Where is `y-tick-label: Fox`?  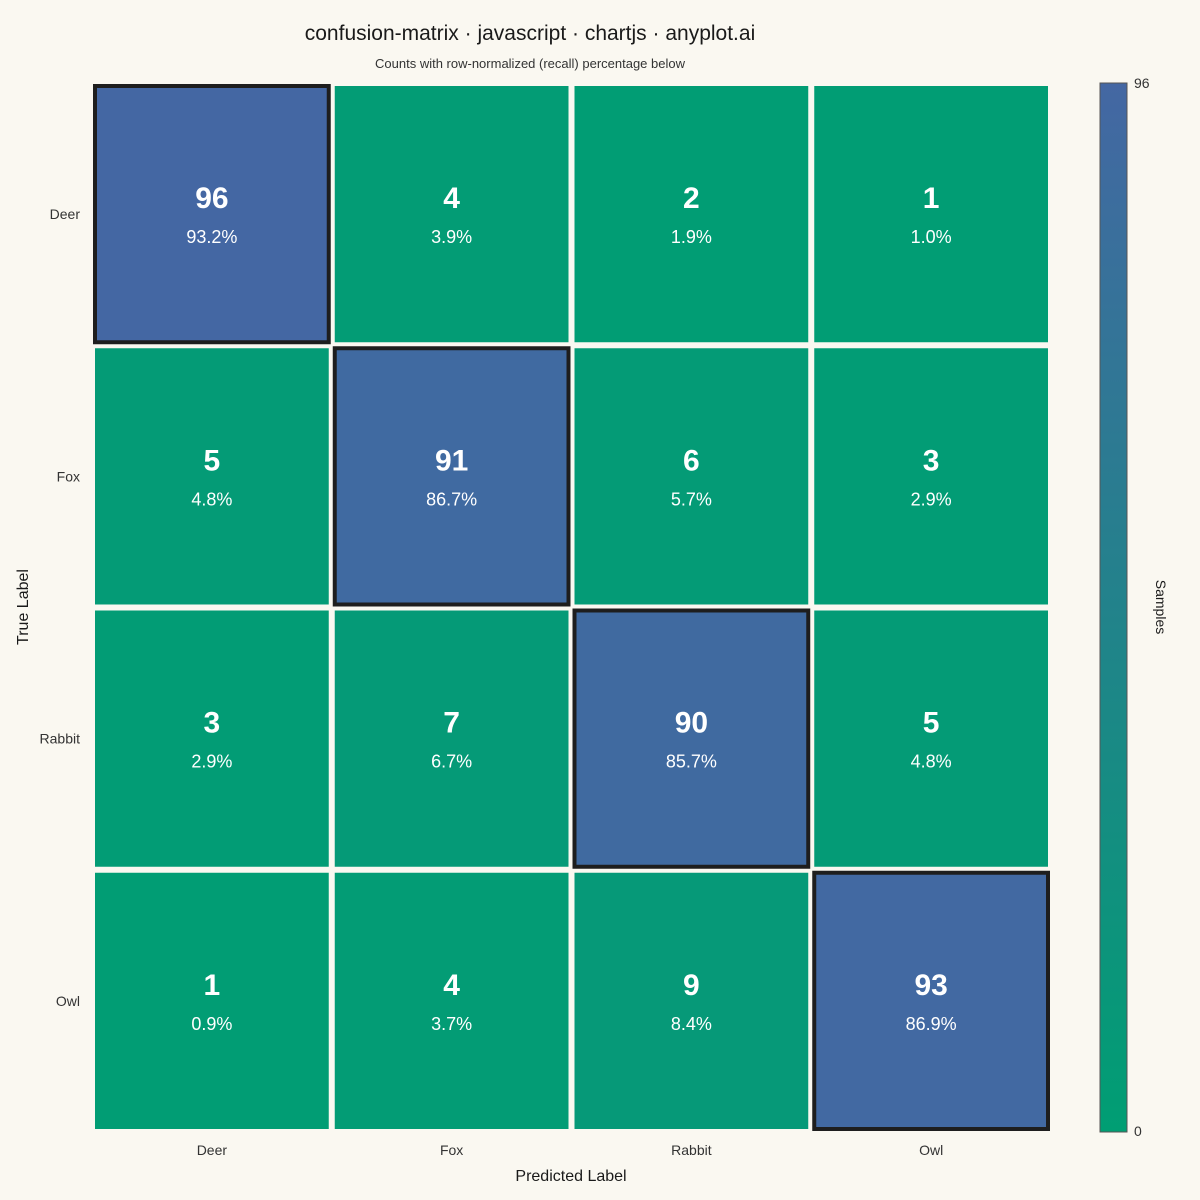
y-tick-label: Fox is located at coordinates (68, 476).